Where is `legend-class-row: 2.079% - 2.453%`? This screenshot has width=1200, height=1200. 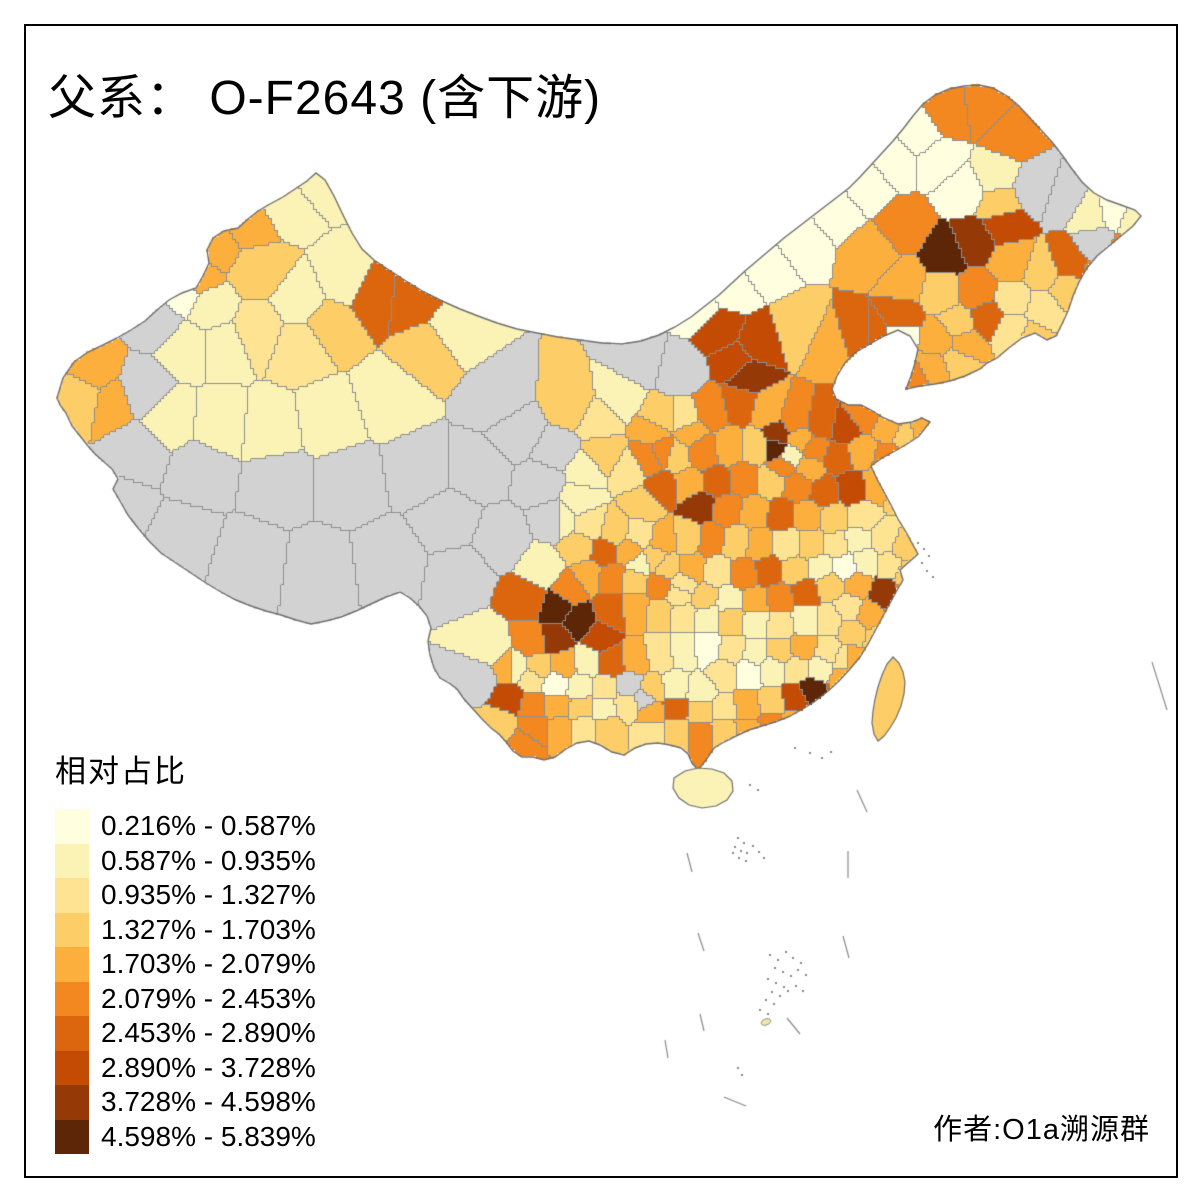 legend-class-row: 2.079% - 2.453% is located at coordinates (185, 998).